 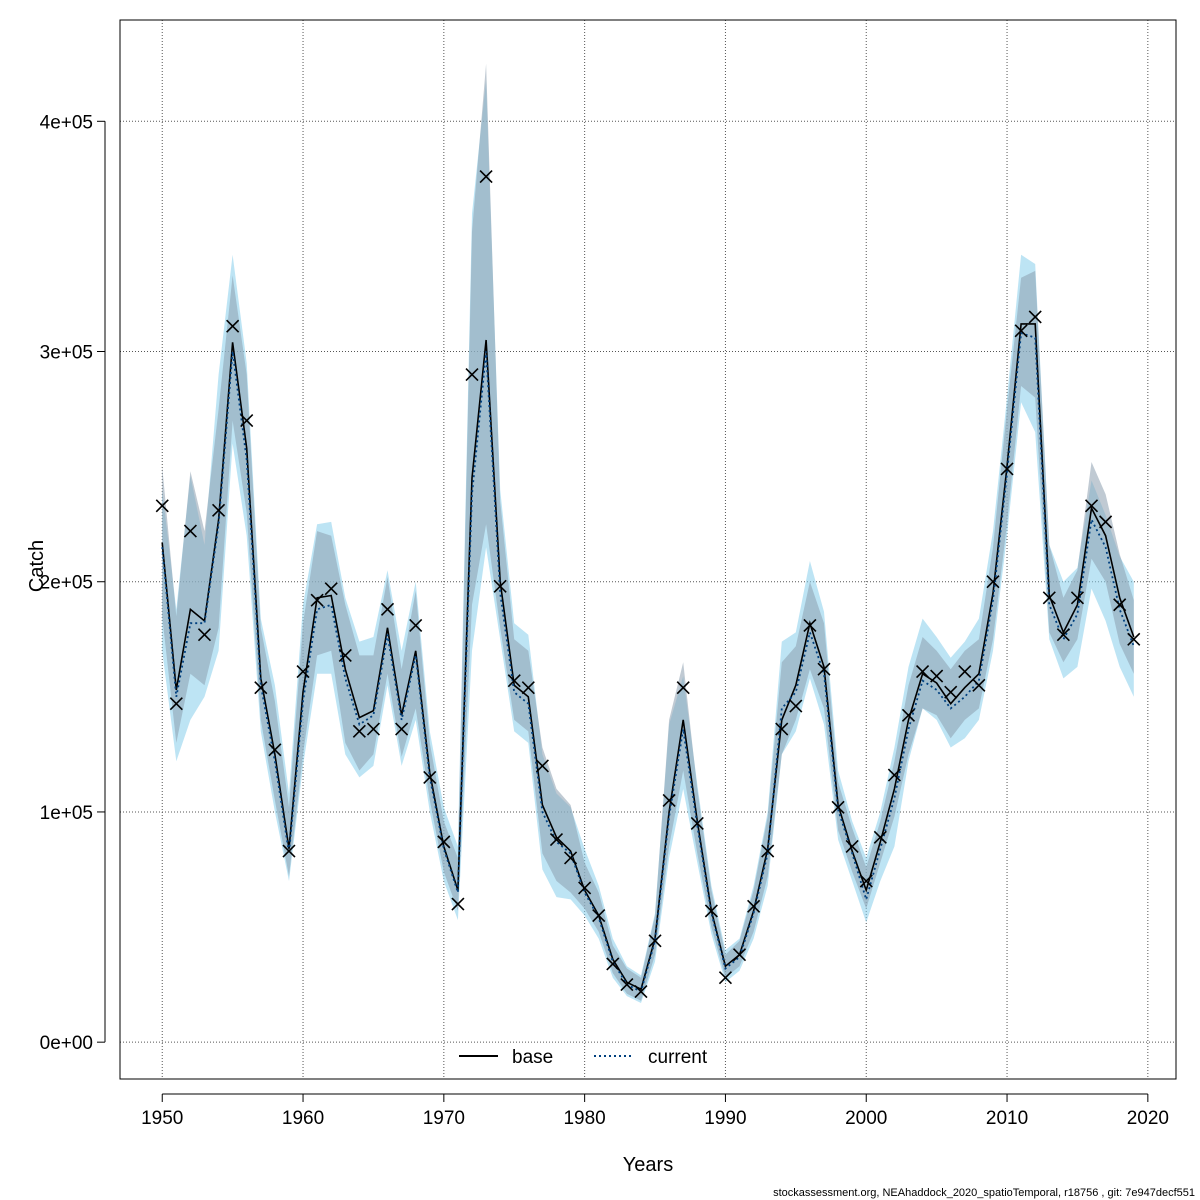 What do you see at coordinates (697, 823) in the screenshot?
I see `observed-marker-1988` at bounding box center [697, 823].